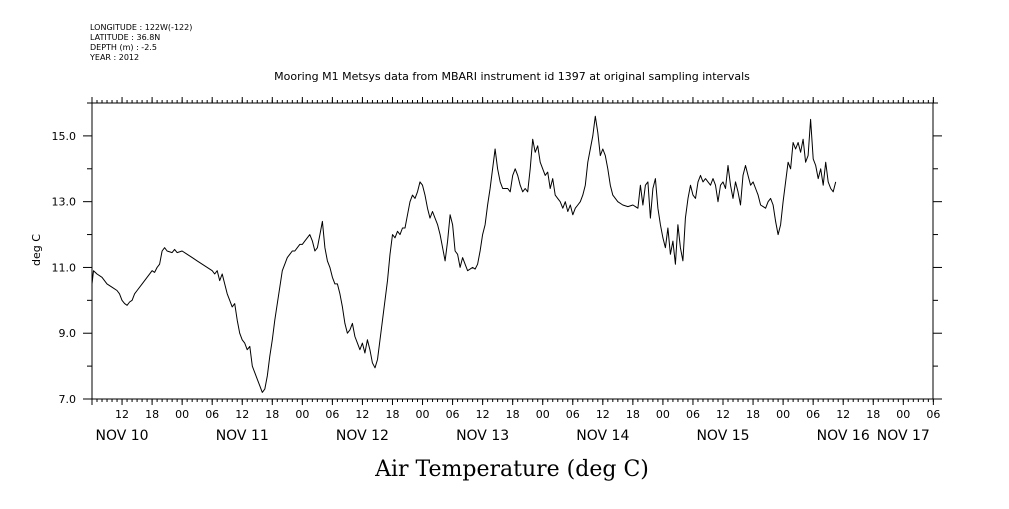 The height and width of the screenshot is (509, 1009). I want to click on y-tick-label: 11.0, so click(64, 267).